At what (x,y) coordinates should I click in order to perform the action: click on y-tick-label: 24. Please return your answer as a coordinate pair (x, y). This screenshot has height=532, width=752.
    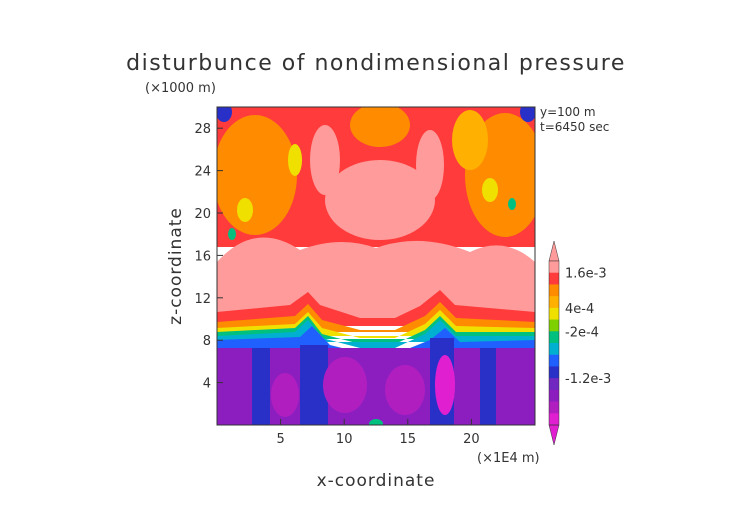
    Looking at the image, I should click on (202, 172).